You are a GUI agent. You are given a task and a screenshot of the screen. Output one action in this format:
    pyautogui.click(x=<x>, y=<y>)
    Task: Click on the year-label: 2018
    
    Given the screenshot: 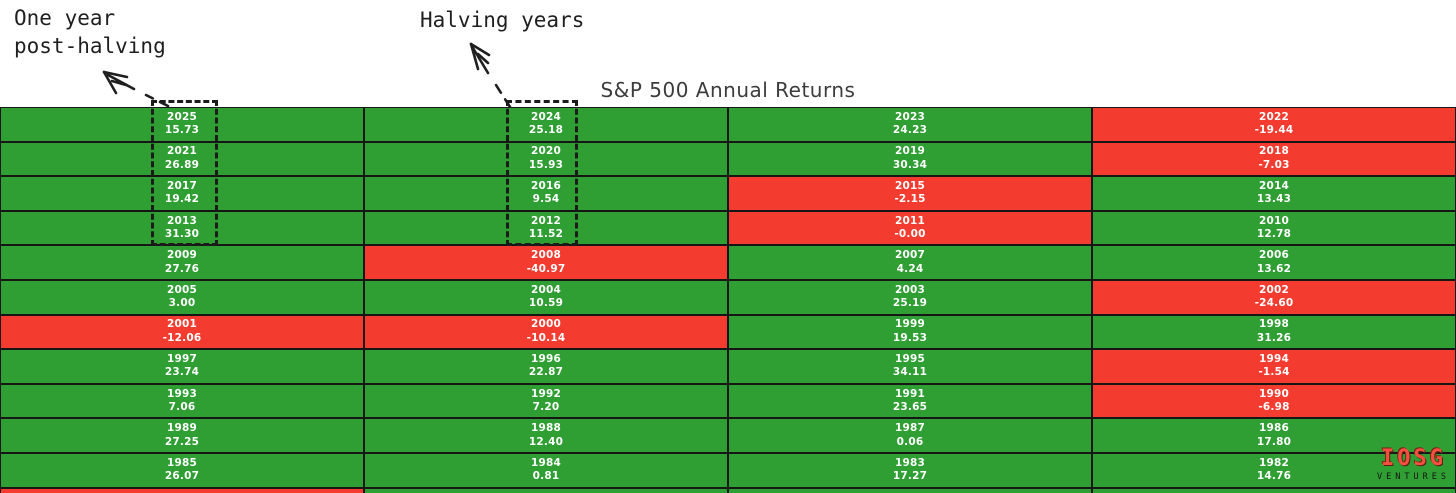 What is the action you would take?
    pyautogui.click(x=1274, y=151)
    